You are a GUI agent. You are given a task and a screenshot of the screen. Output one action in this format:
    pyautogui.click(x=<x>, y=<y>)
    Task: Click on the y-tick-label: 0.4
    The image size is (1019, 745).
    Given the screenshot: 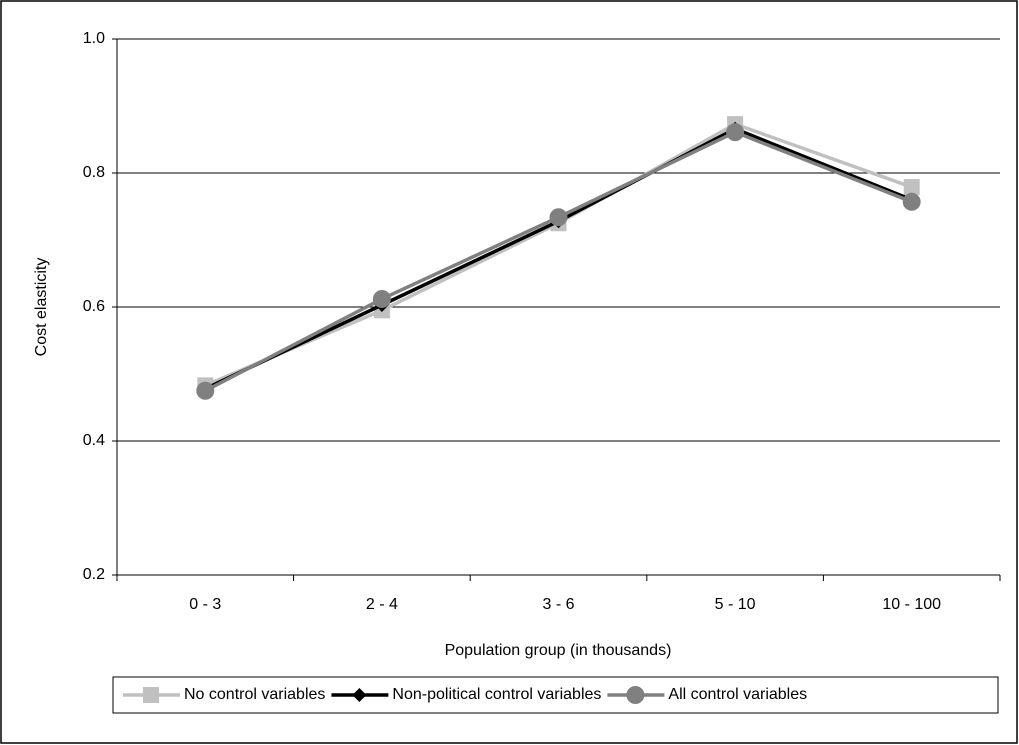 What is the action you would take?
    pyautogui.click(x=94, y=440)
    